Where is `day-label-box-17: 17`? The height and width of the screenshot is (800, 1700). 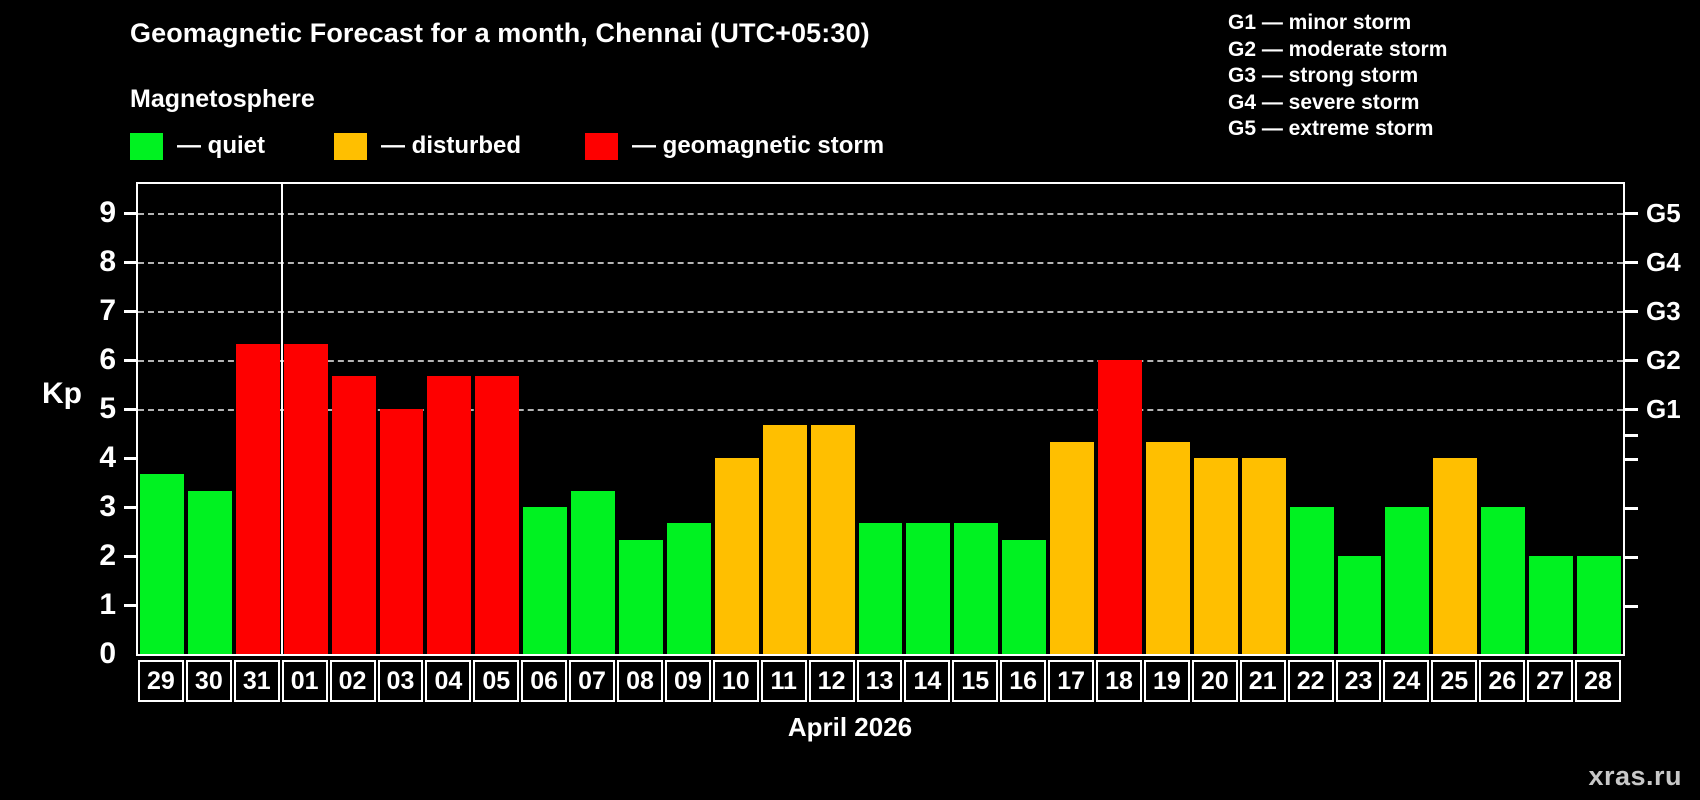 day-label-box-17: 17 is located at coordinates (1071, 681).